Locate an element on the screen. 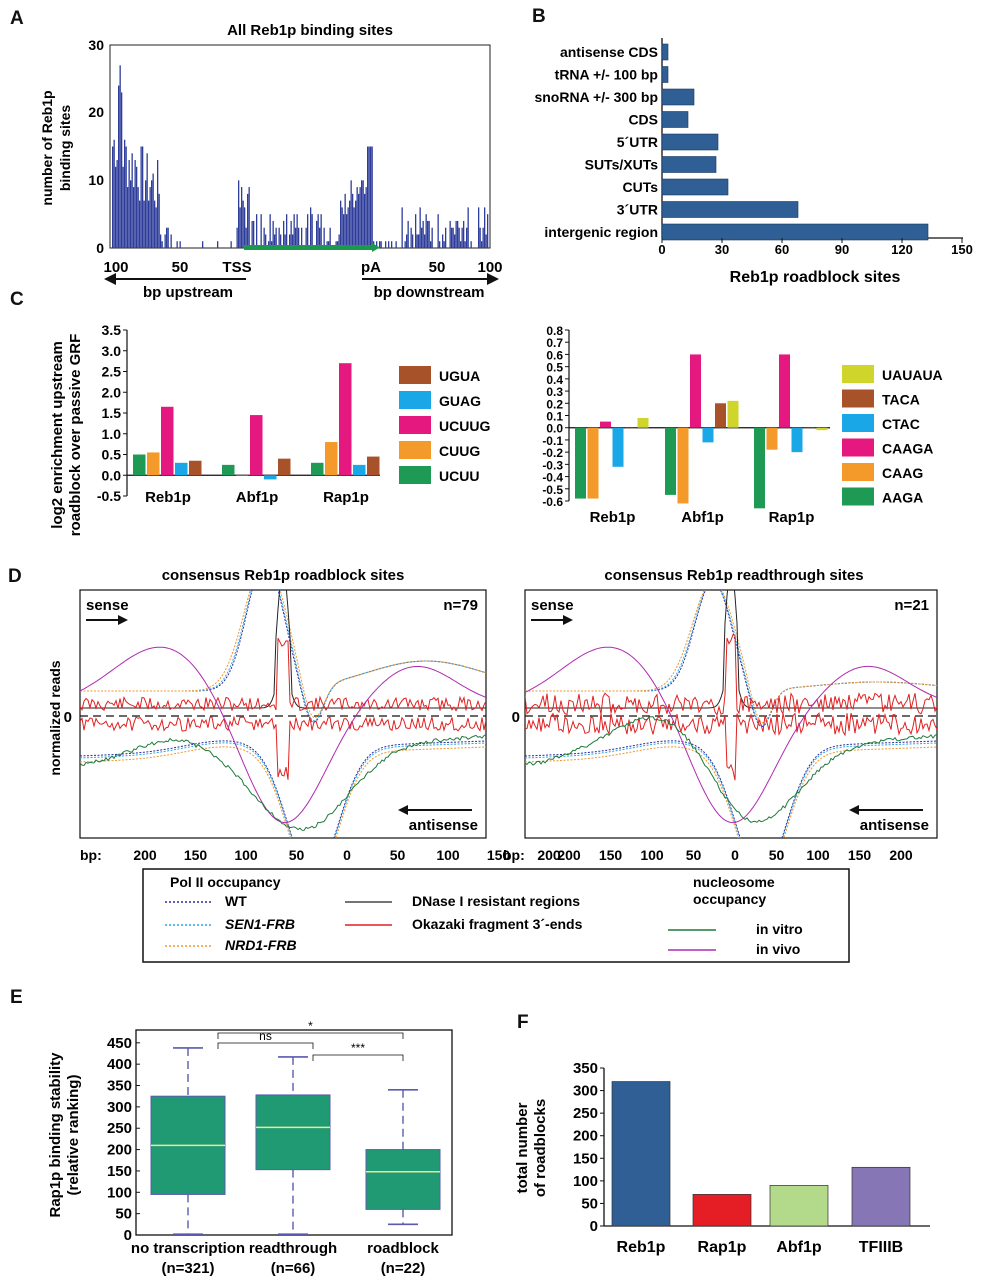  panel-f-ytick-label: 0 is located at coordinates (594, 1226).